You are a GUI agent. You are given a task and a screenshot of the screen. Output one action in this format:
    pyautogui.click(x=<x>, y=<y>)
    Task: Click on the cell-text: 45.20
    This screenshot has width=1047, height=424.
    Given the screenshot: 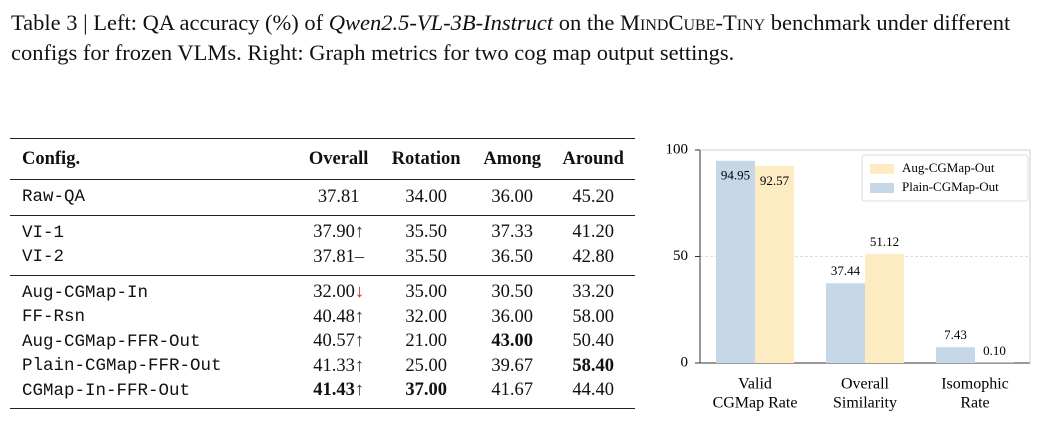 What is the action you would take?
    pyautogui.click(x=593, y=196)
    